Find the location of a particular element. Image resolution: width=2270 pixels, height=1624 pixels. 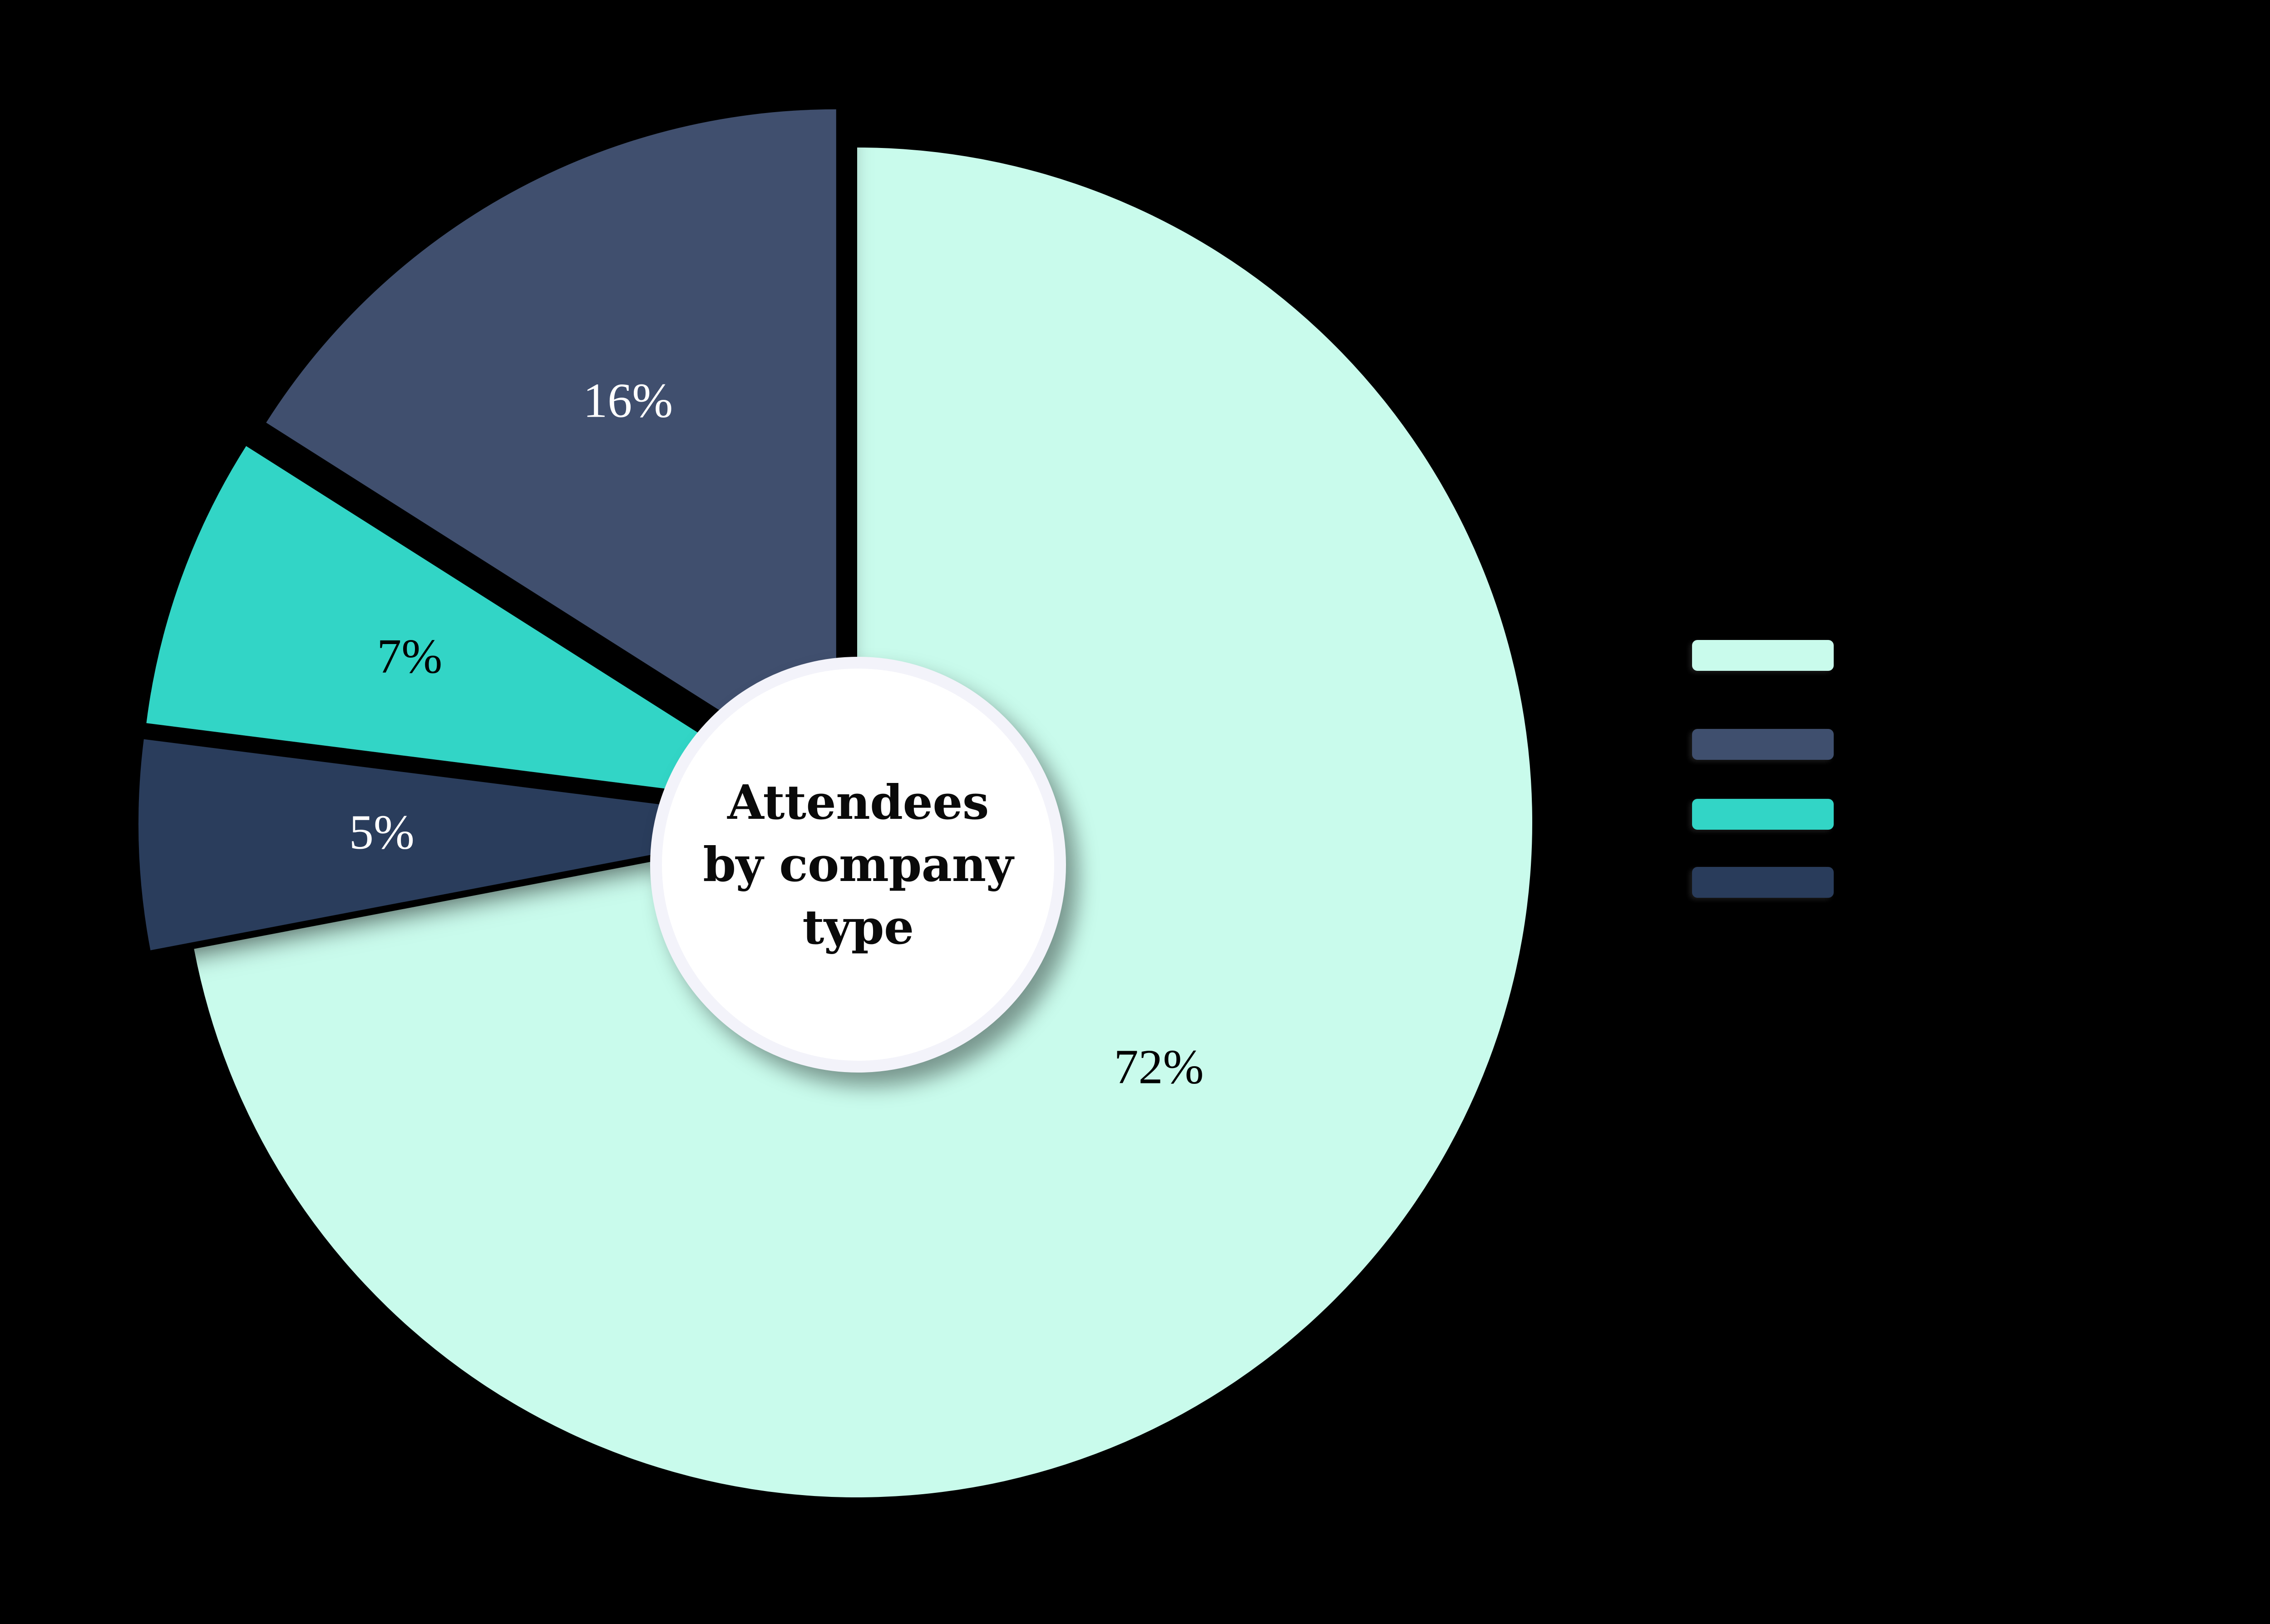

pie-slice-label: 16% is located at coordinates (628, 401).